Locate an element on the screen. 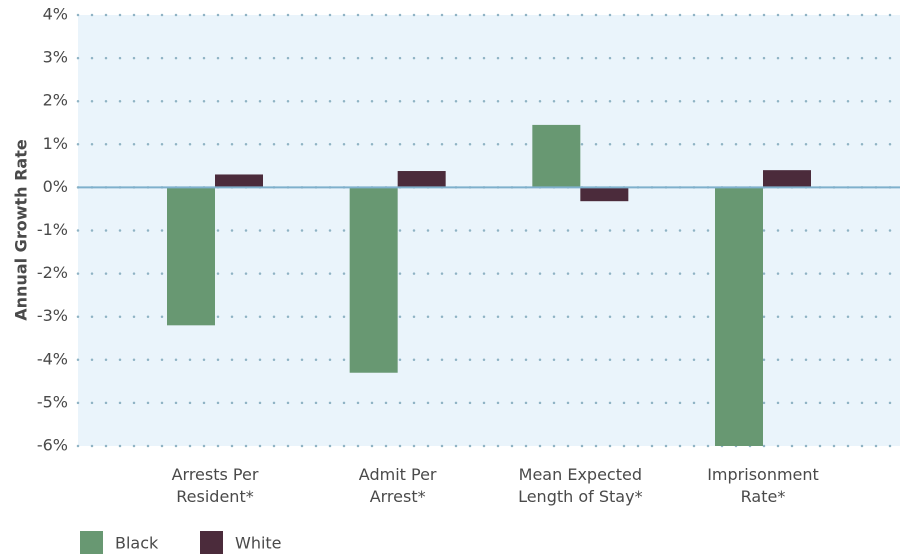 Image resolution: width=913 pixels, height=557 pixels. y-tick-label: -5% is located at coordinates (52, 401).